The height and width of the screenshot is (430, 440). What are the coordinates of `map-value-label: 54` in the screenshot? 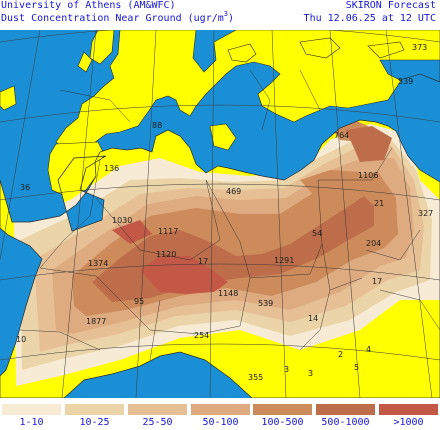 It's located at (317, 233).